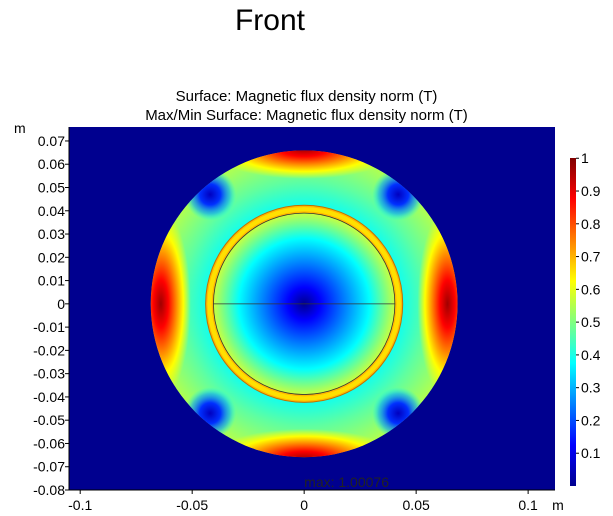 The width and height of the screenshot is (613, 516). What do you see at coordinates (61, 304) in the screenshot?
I see `y-tick-label: 0` at bounding box center [61, 304].